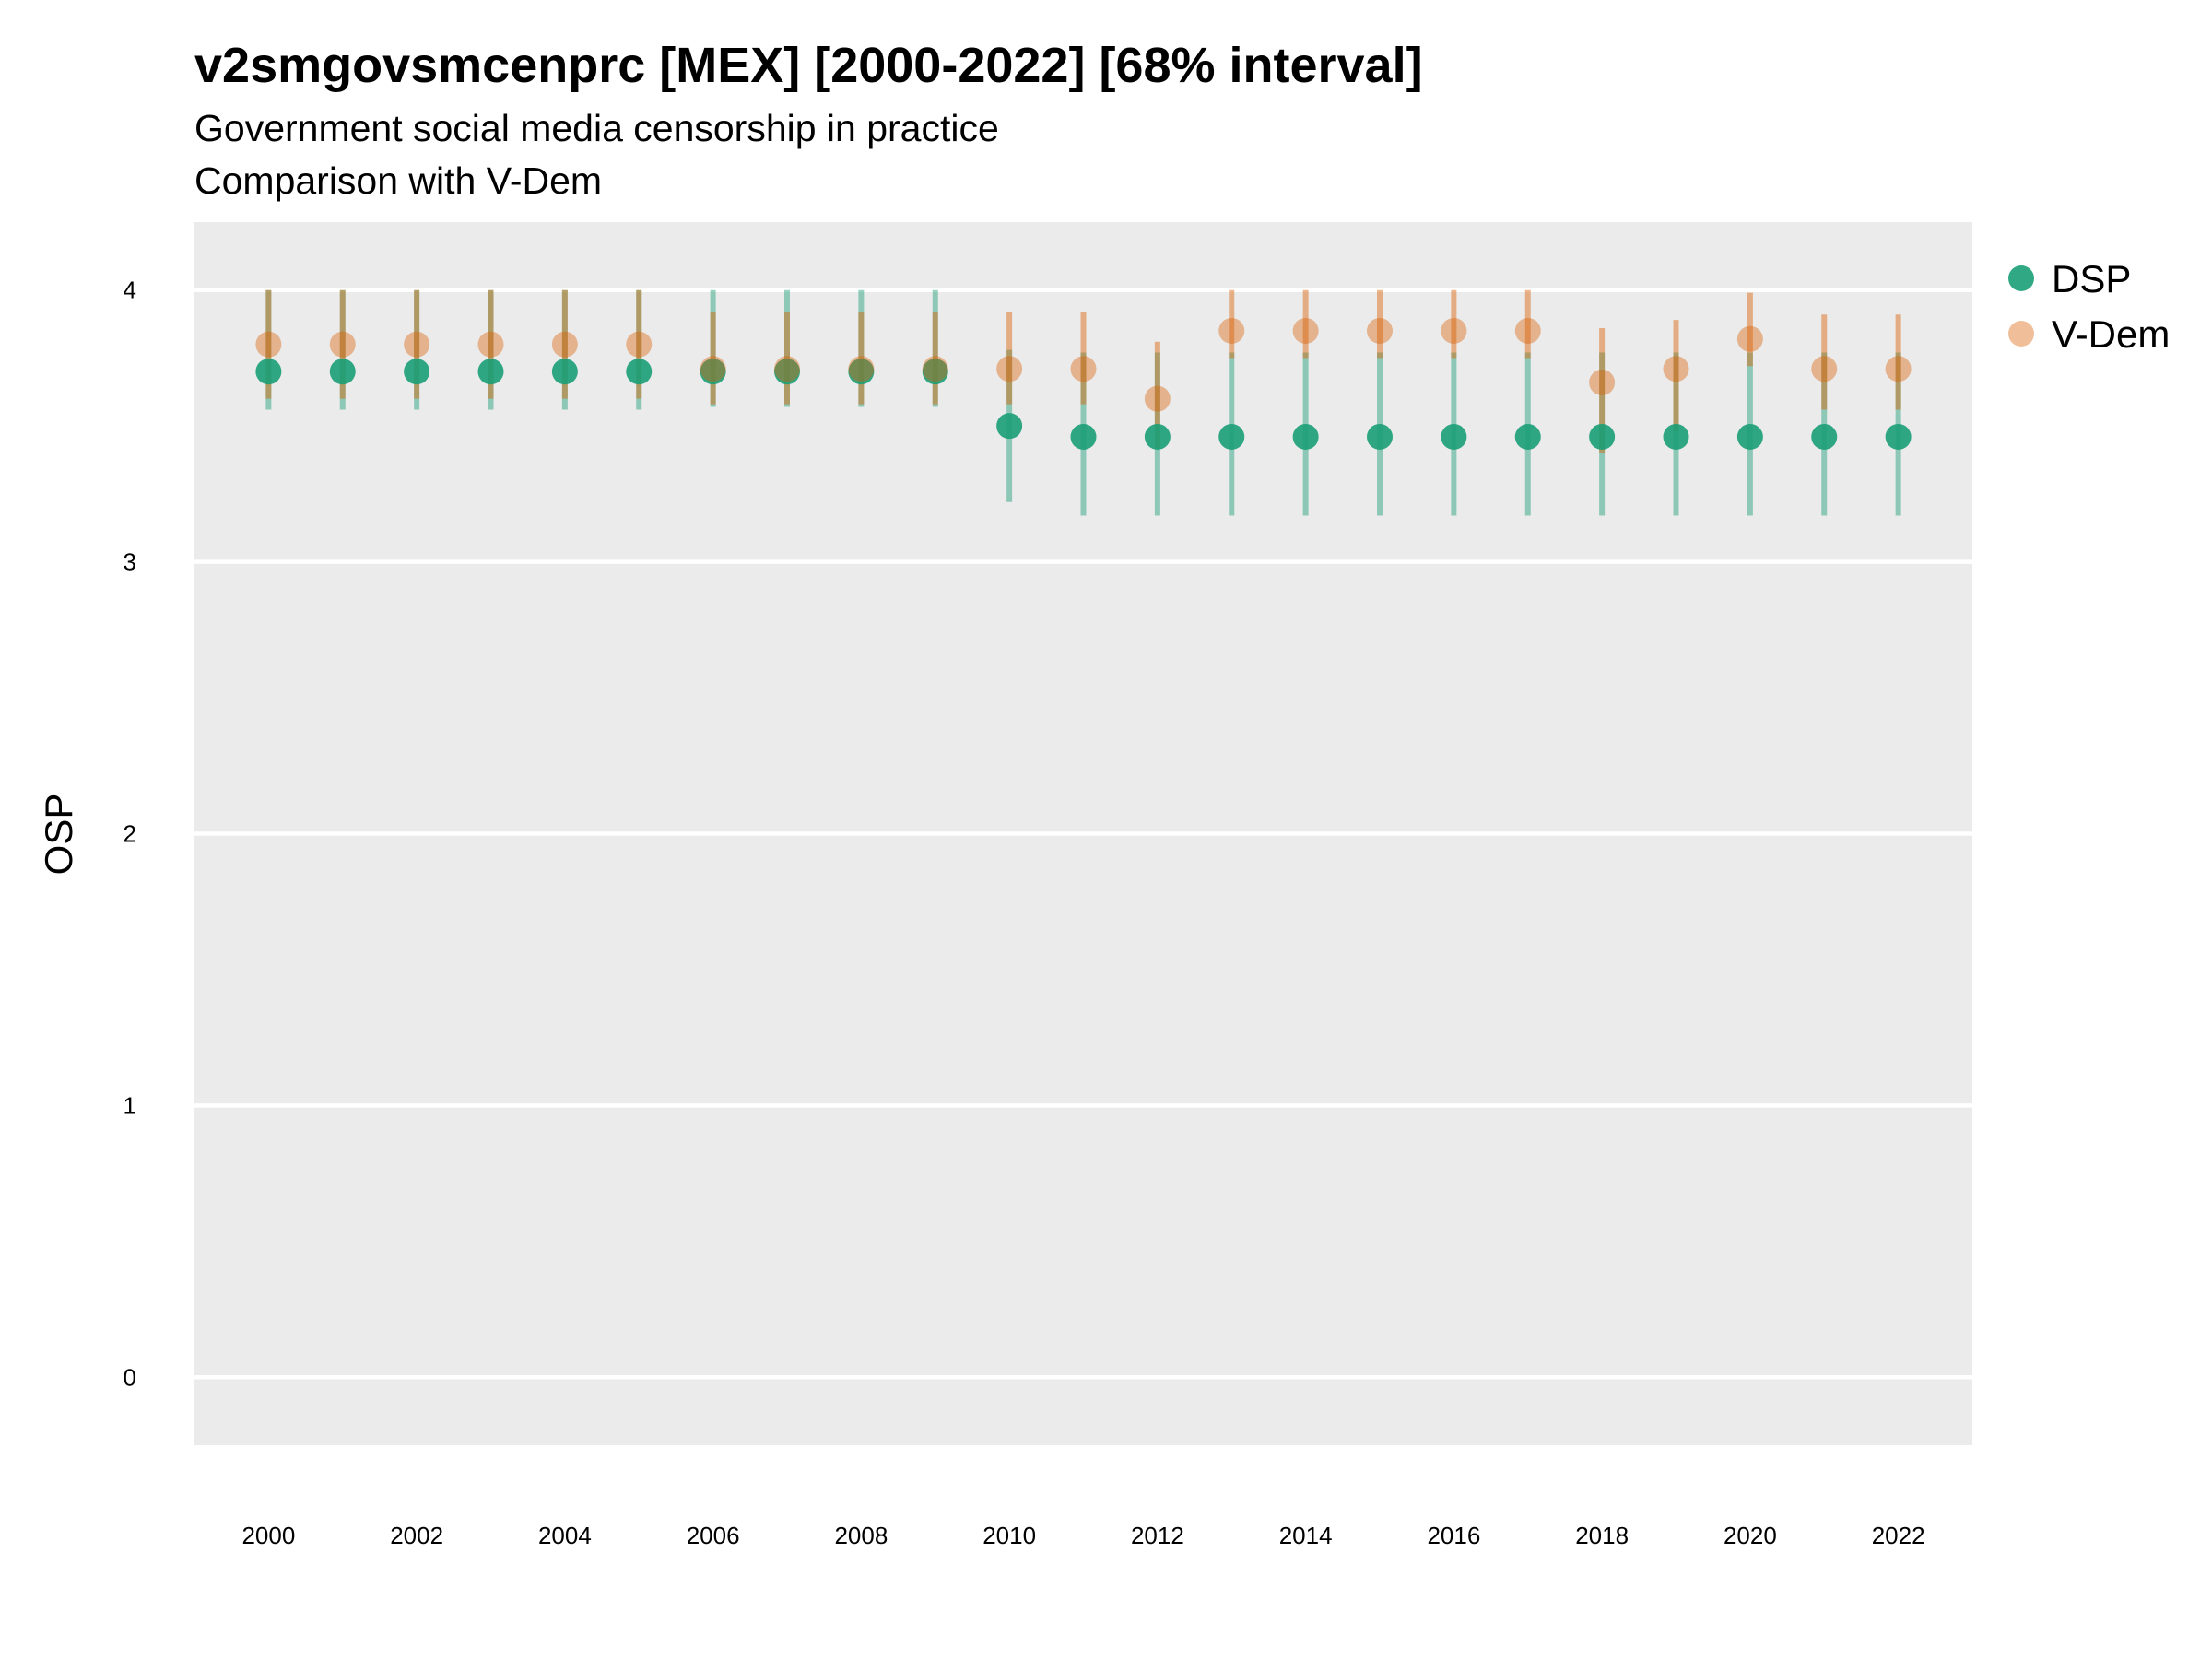 The height and width of the screenshot is (1659, 2212). I want to click on x-tick-label: 2002, so click(416, 1535).